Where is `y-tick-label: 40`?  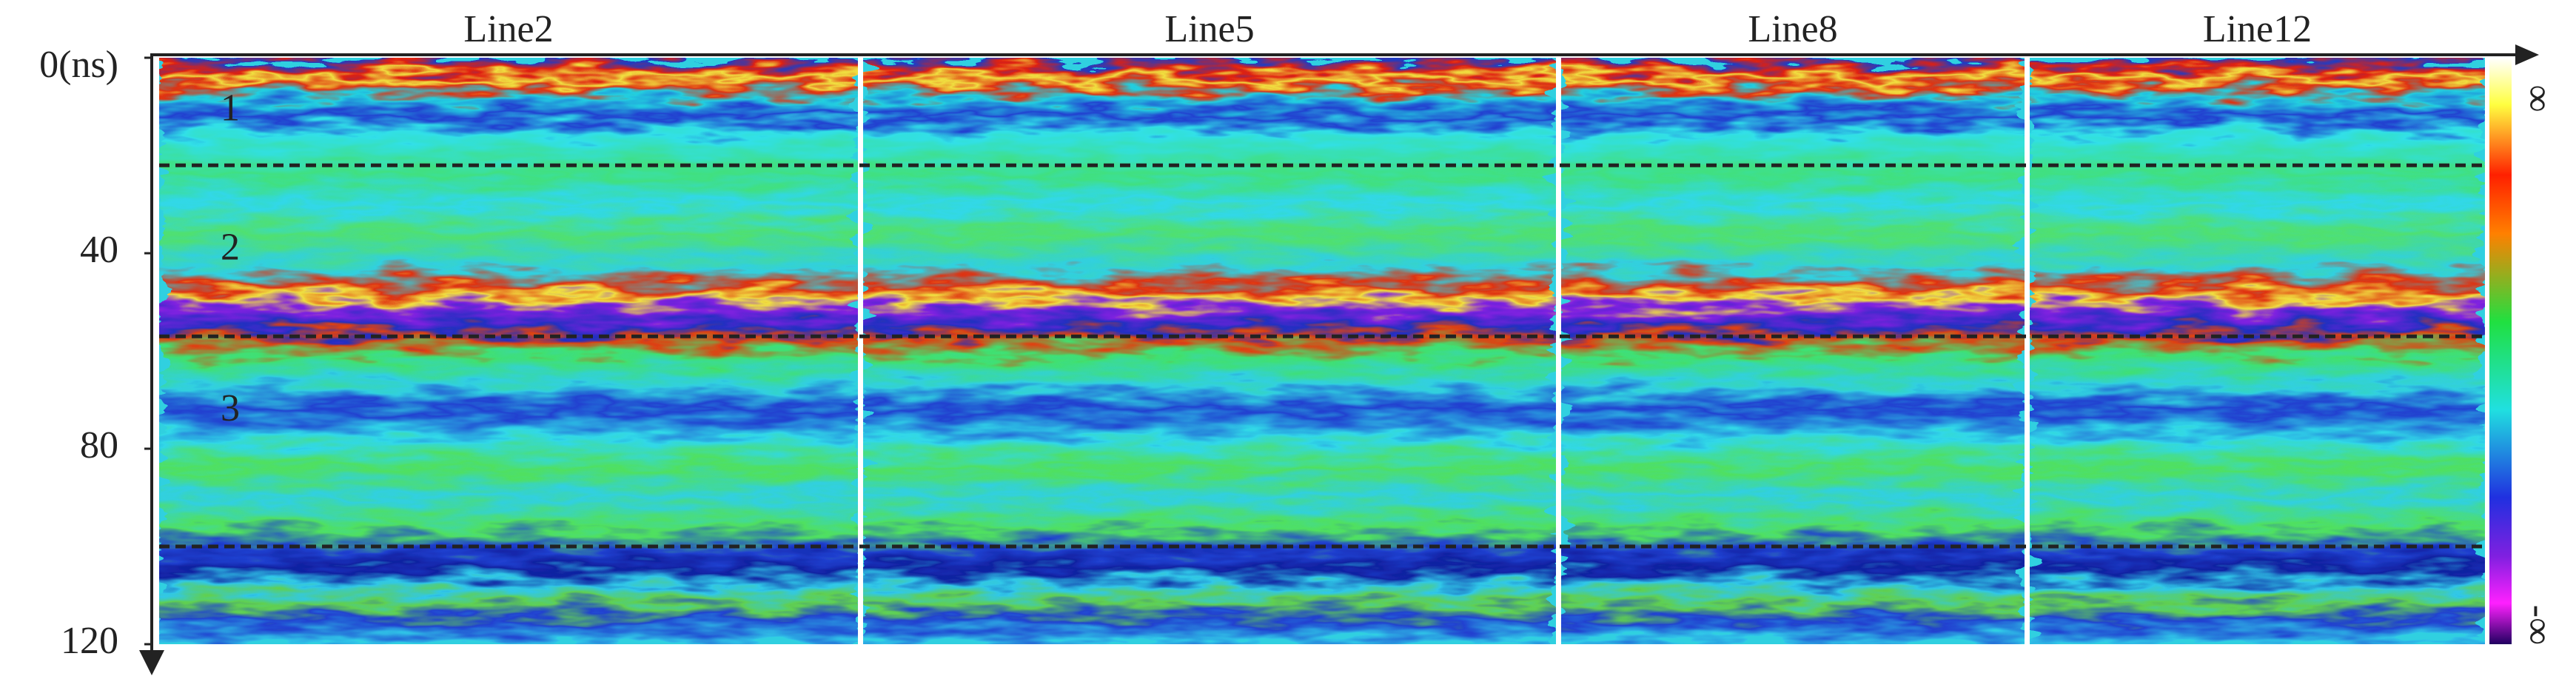 y-tick-label: 40 is located at coordinates (99, 250).